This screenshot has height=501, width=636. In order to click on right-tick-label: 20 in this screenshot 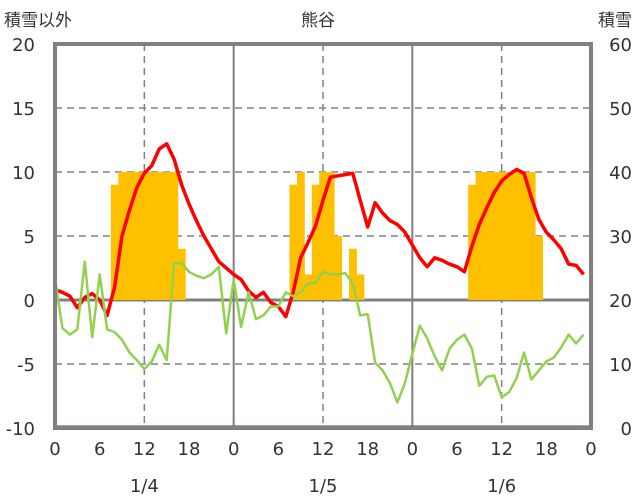, I will do `click(620, 301)`.